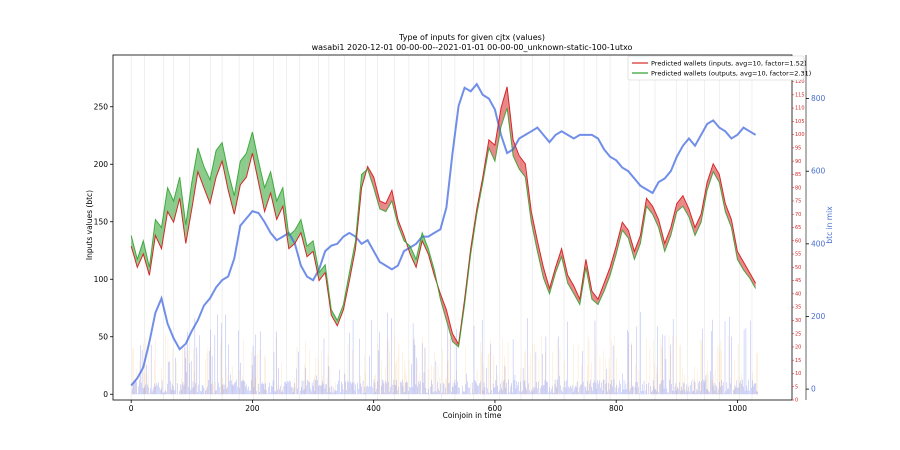 The image size is (900, 450). What do you see at coordinates (798, 202) in the screenshot?
I see `y-tick-label-right-red: 75` at bounding box center [798, 202].